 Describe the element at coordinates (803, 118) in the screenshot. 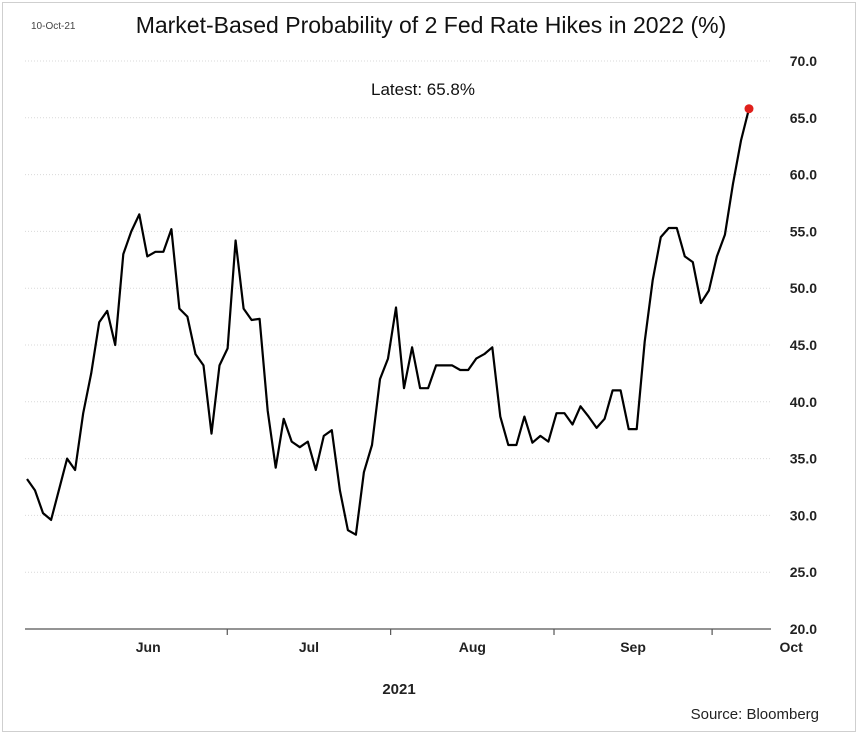

I see `y-tick-label: 65.0` at that location.